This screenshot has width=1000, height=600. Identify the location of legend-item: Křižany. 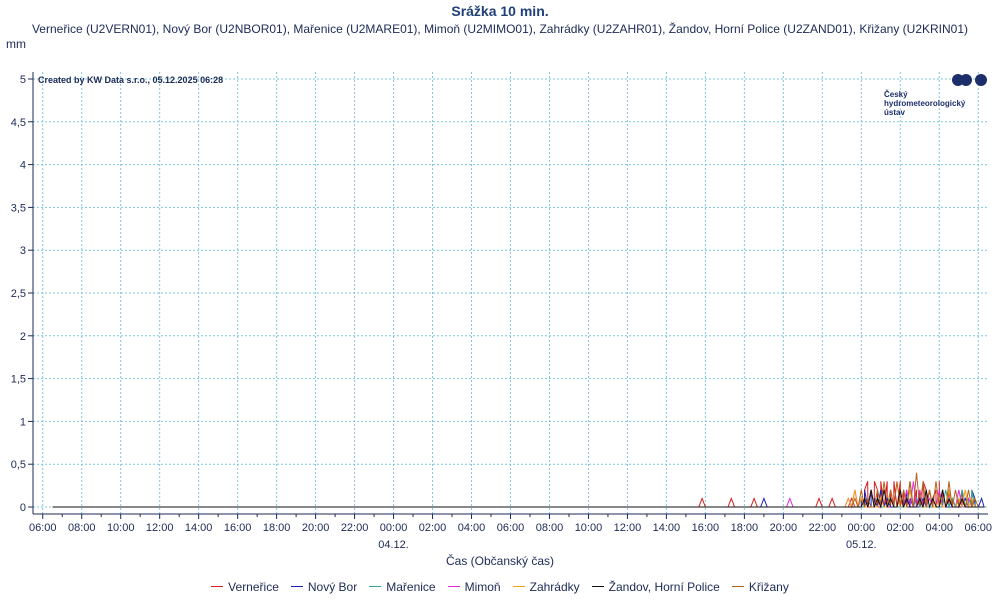
(760, 587).